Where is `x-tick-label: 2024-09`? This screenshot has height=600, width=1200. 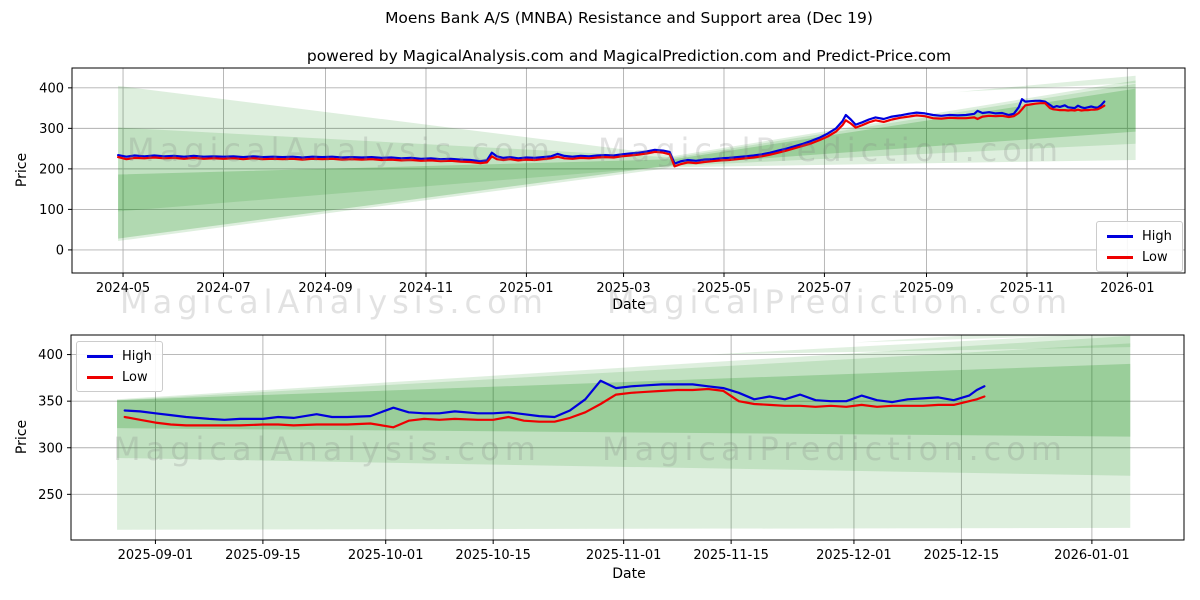 x-tick-label: 2024-09 is located at coordinates (325, 288).